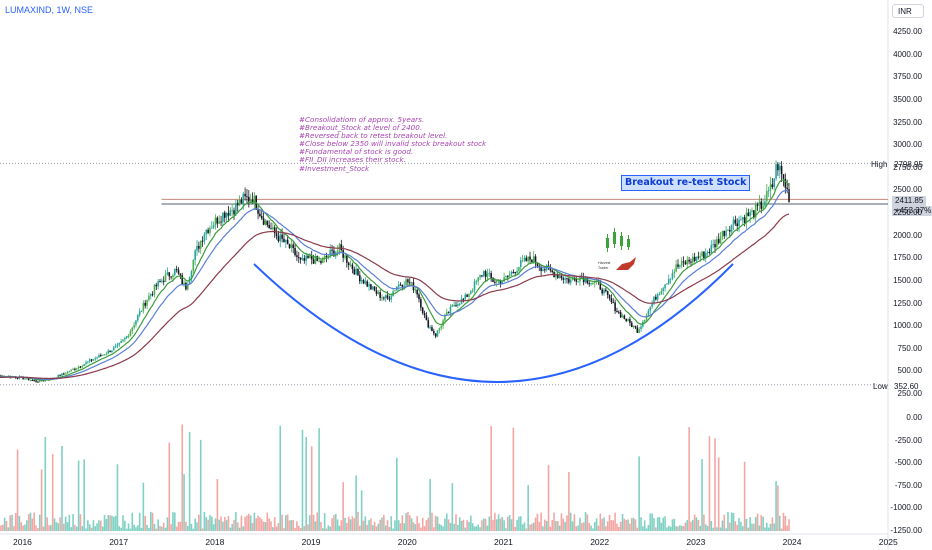  I want to click on volume-tick-label: -1250.00, so click(906, 530).